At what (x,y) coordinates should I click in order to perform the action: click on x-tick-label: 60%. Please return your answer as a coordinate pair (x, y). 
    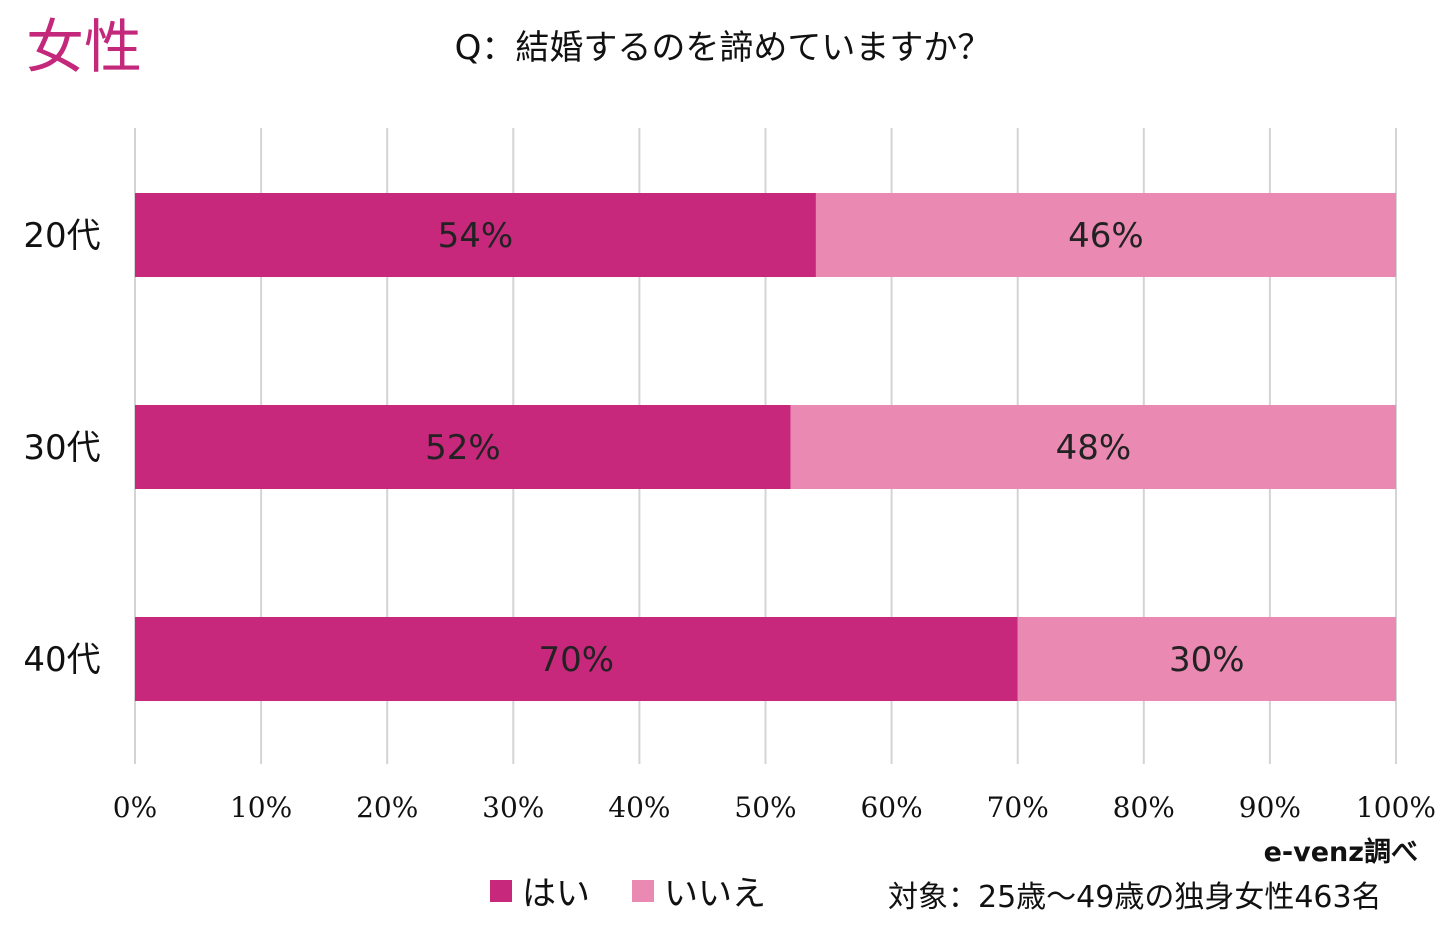
    Looking at the image, I should click on (891, 807).